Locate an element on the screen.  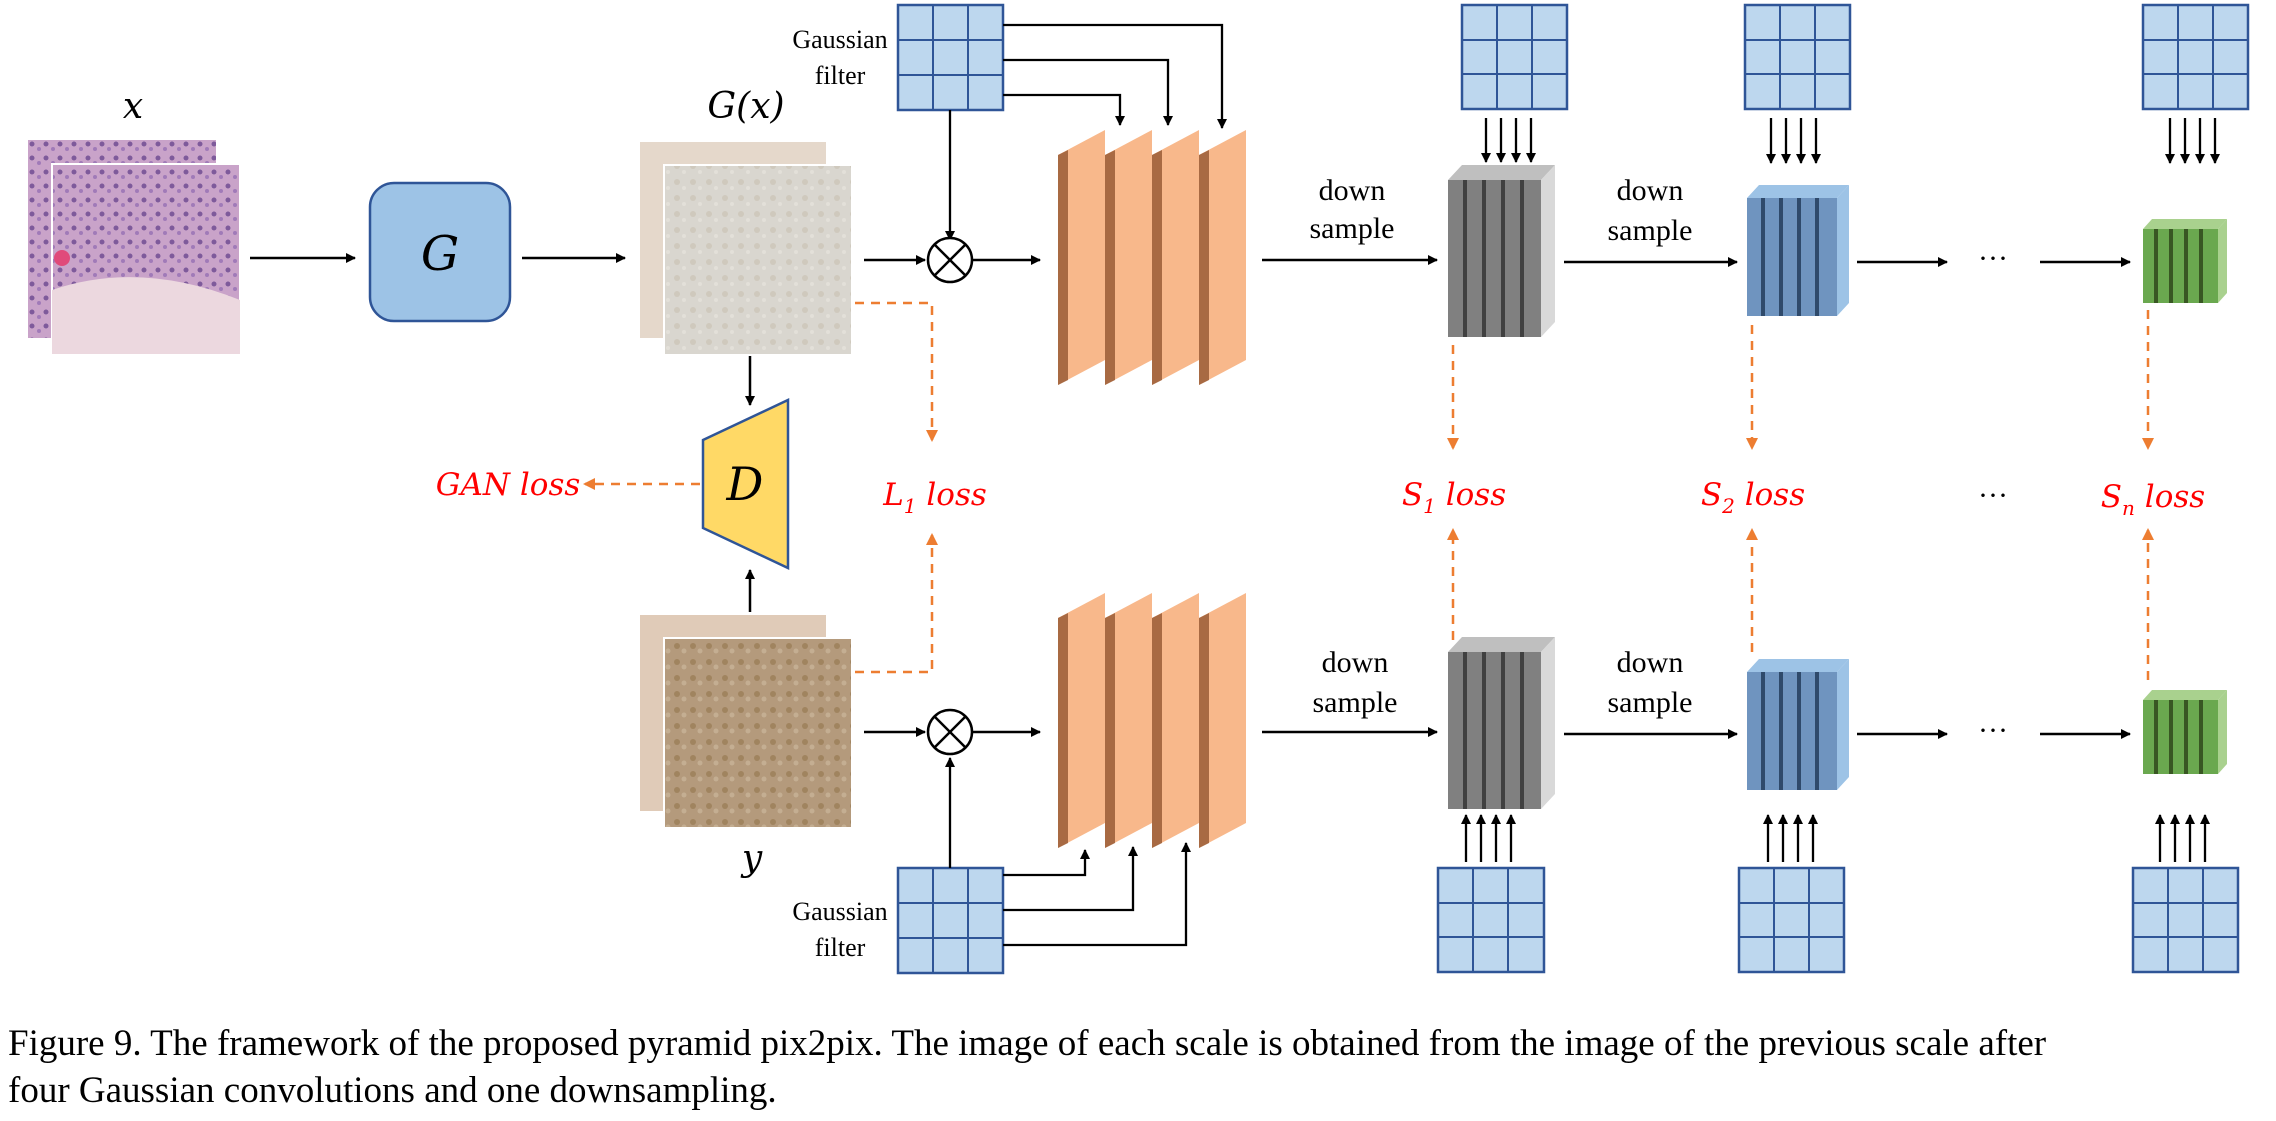
multiply-node-bottom is located at coordinates (950, 732).